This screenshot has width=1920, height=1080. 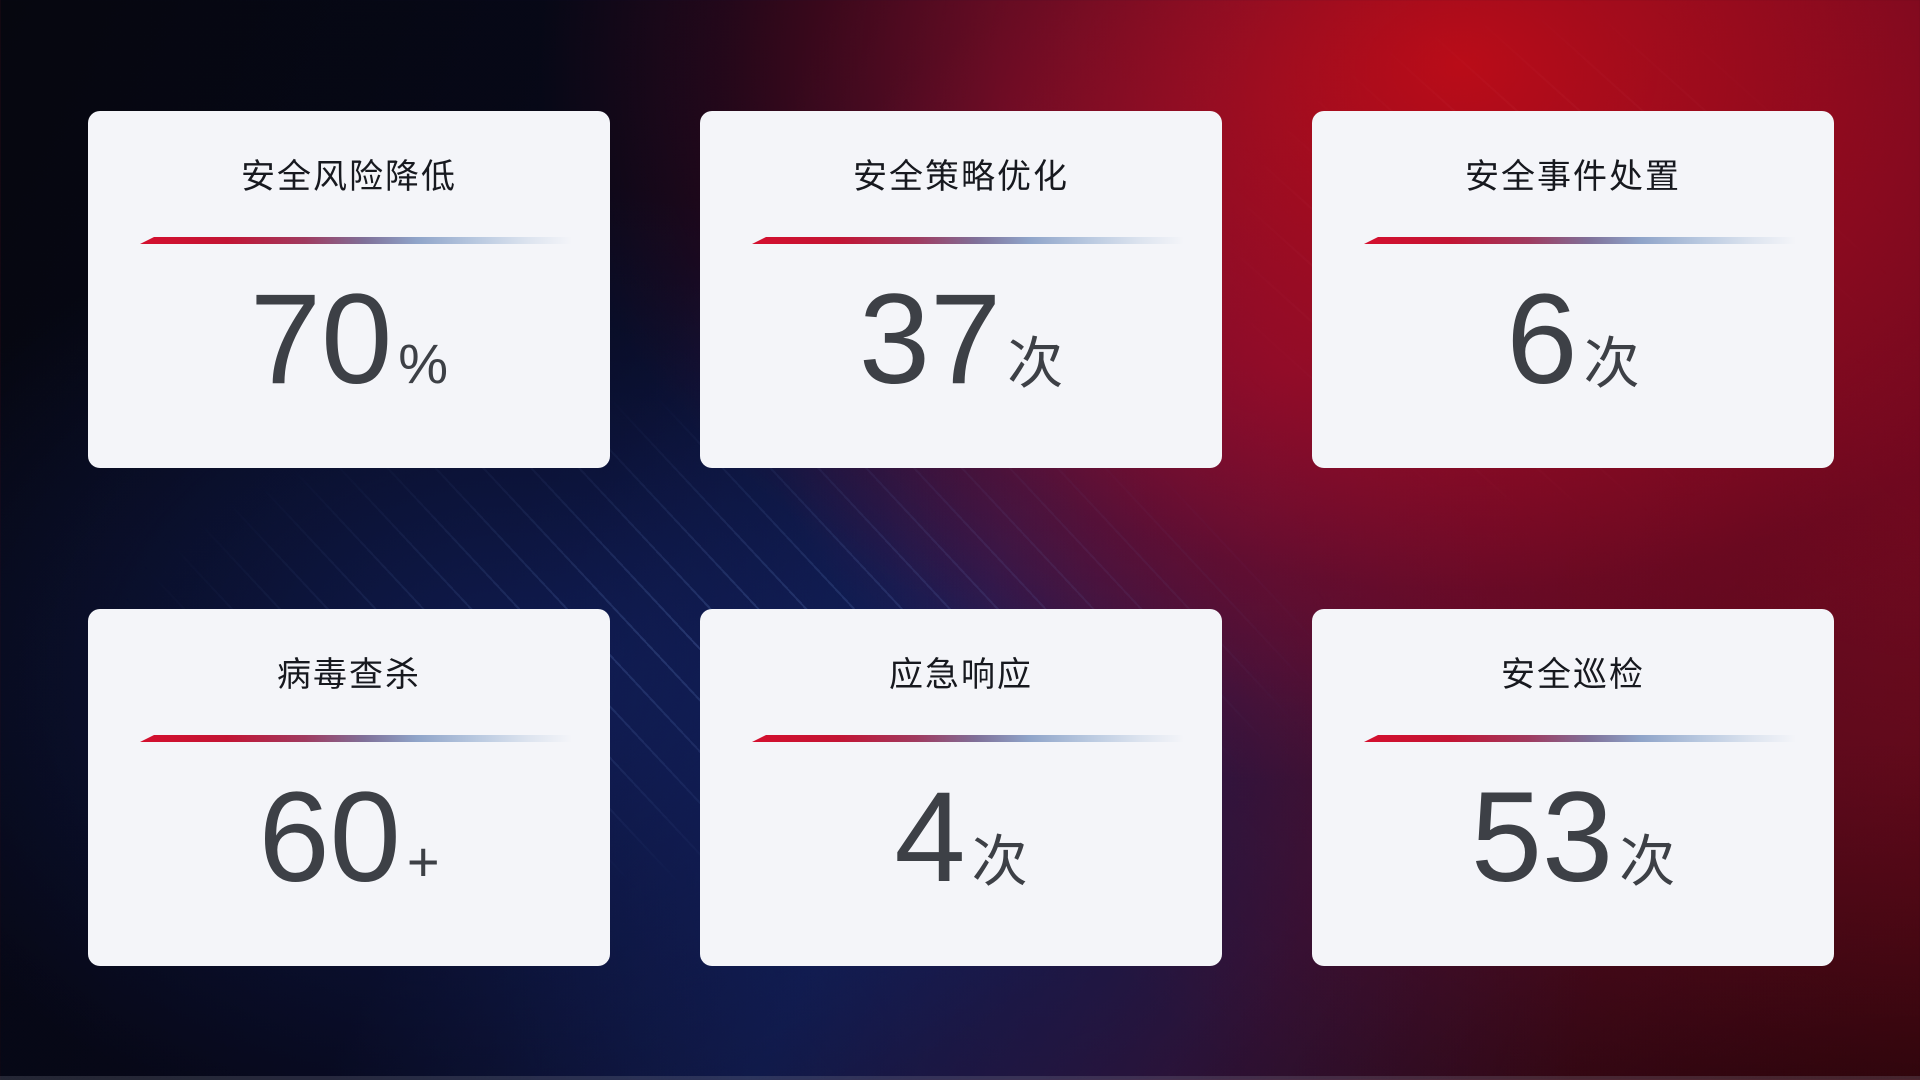 What do you see at coordinates (1573, 675) in the screenshot?
I see `card-title: 安全巡检` at bounding box center [1573, 675].